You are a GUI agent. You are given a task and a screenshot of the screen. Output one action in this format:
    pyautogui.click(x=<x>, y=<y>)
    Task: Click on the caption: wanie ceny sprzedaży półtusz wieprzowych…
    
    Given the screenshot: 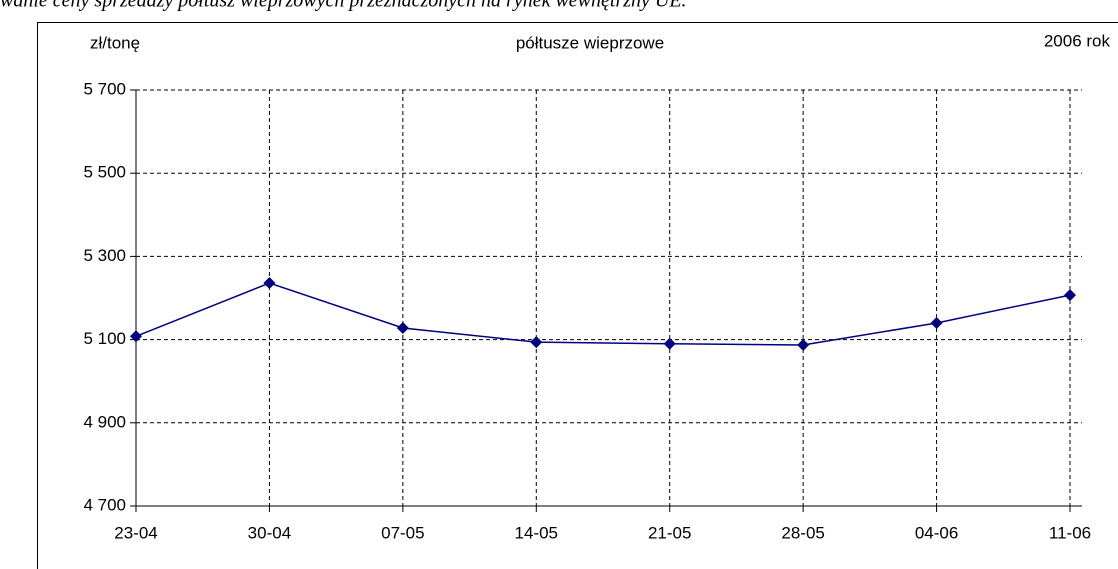 What is the action you would take?
    pyautogui.click(x=343, y=6)
    